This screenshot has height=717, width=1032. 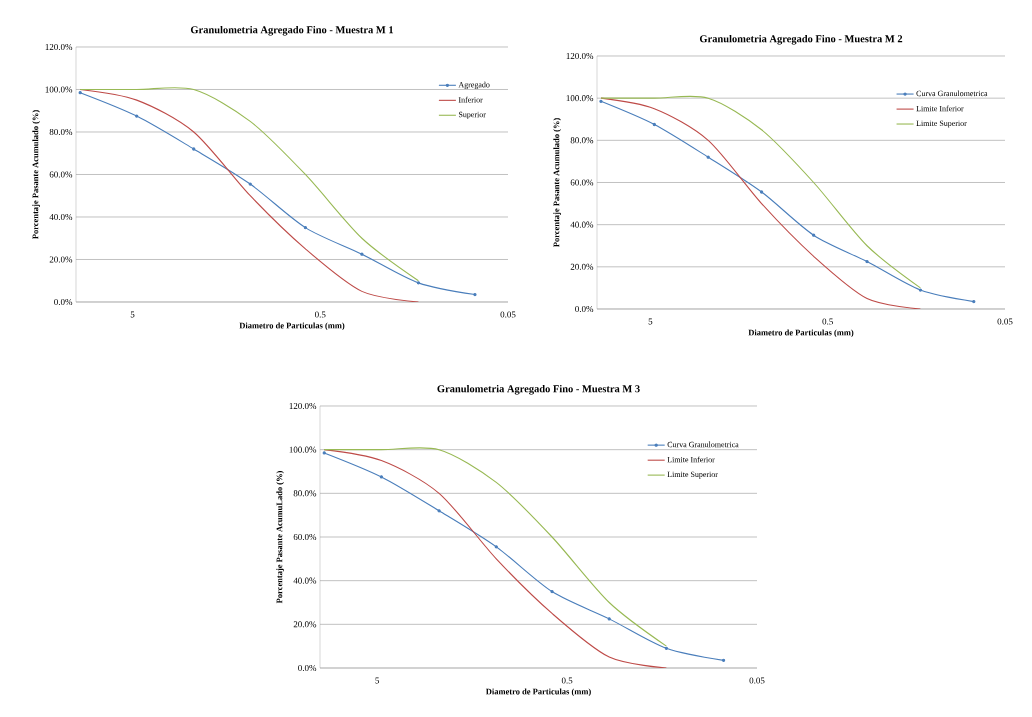 What do you see at coordinates (292, 30) in the screenshot?
I see `chart-title: Granulometria Agregado Fino - Muestra M 1` at bounding box center [292, 30].